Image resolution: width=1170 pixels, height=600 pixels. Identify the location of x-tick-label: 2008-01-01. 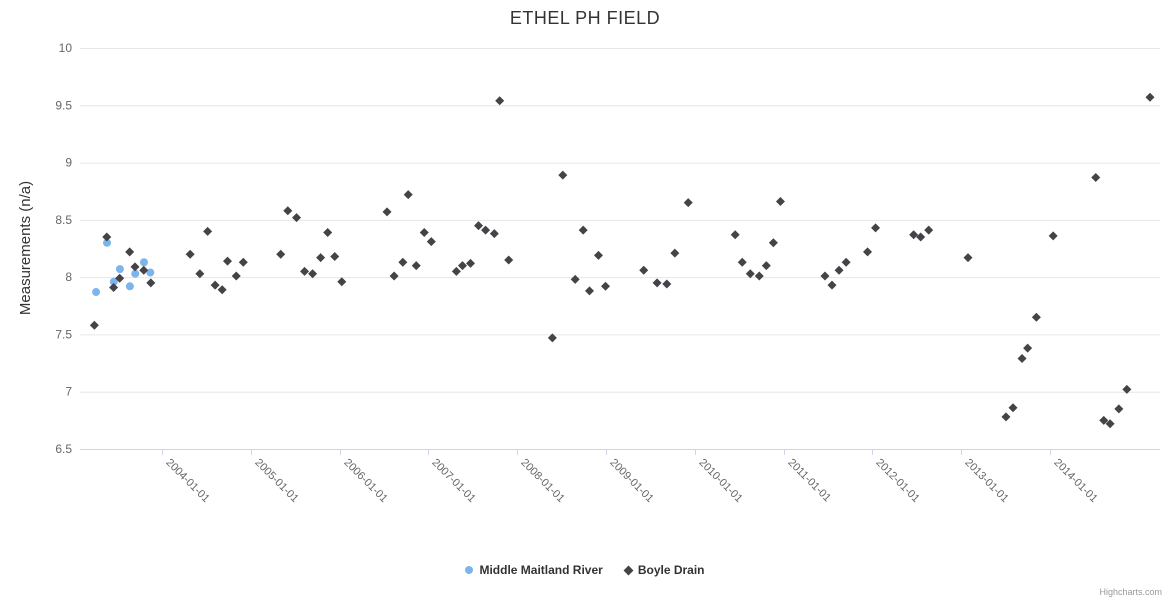
(542, 481).